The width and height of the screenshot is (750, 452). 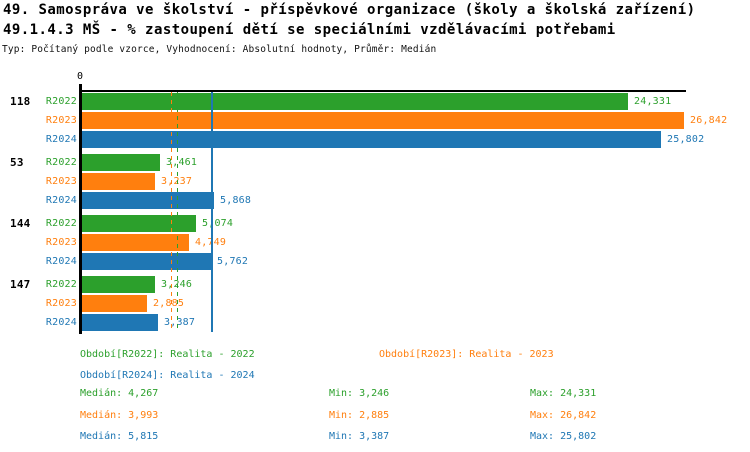 I want to click on bar-147-r2023, so click(x=114, y=303).